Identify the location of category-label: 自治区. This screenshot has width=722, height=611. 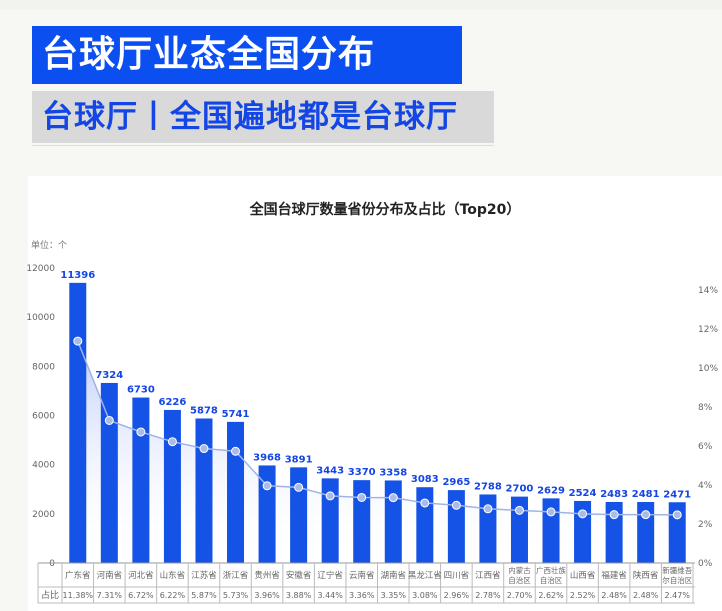
(551, 580).